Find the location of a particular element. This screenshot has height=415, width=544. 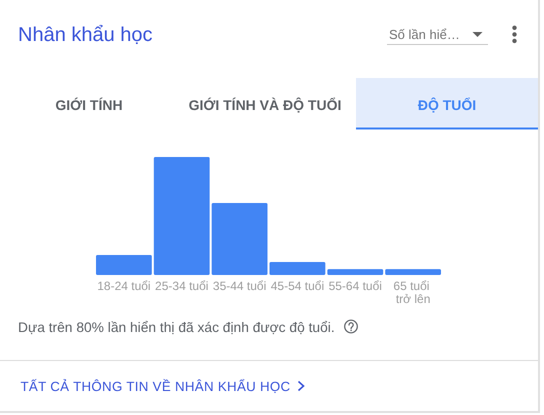

text: GIỚI TÍNH is located at coordinates (89, 105).